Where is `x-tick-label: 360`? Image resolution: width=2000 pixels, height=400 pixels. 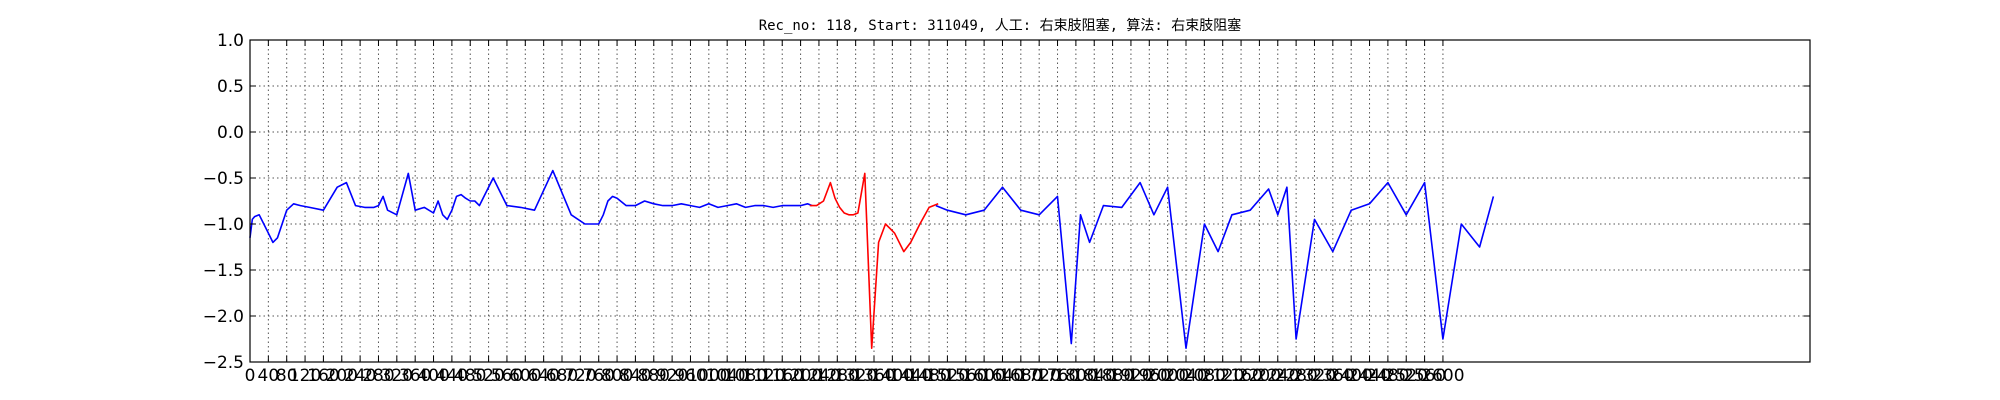
x-tick-label: 360 is located at coordinates (415, 376).